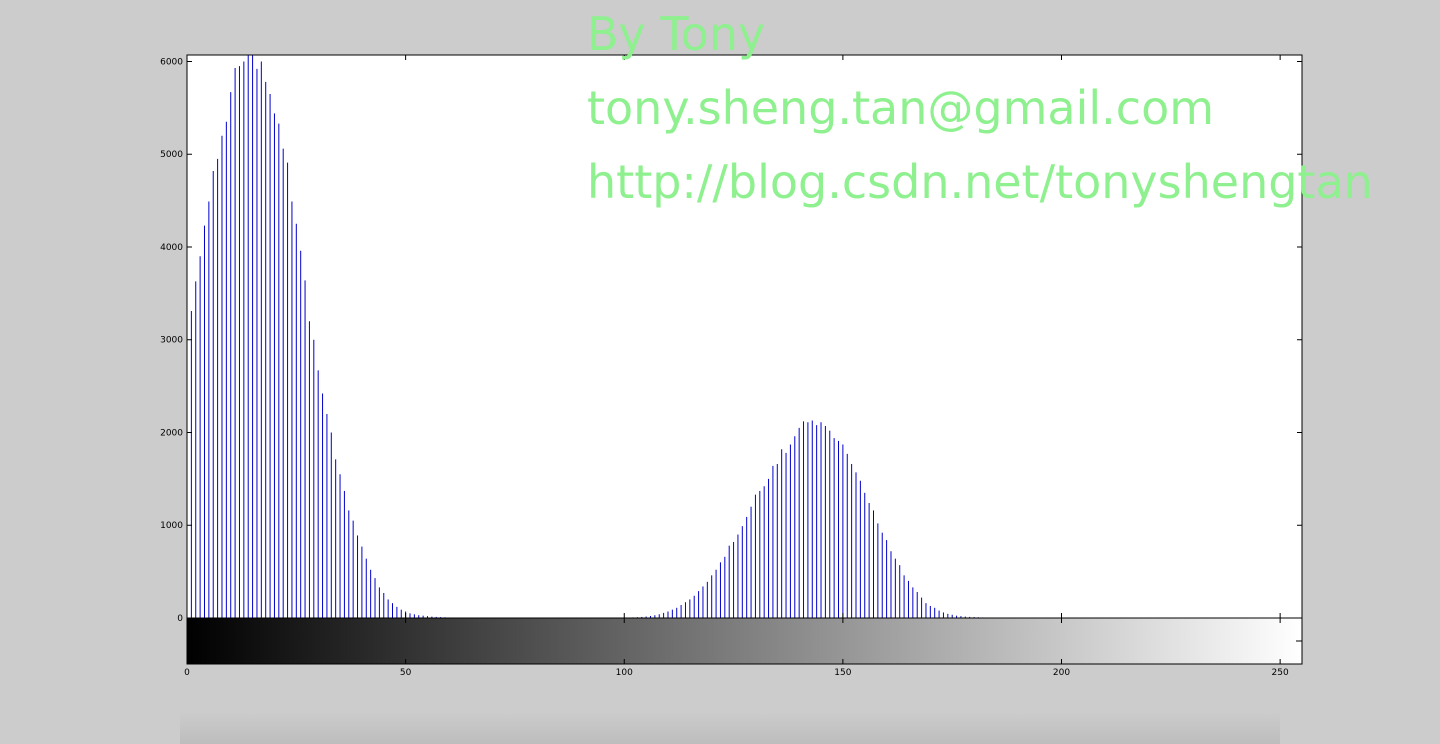 The height and width of the screenshot is (744, 1440). Describe the element at coordinates (171, 526) in the screenshot. I see `y-tick-label: 1000` at that location.